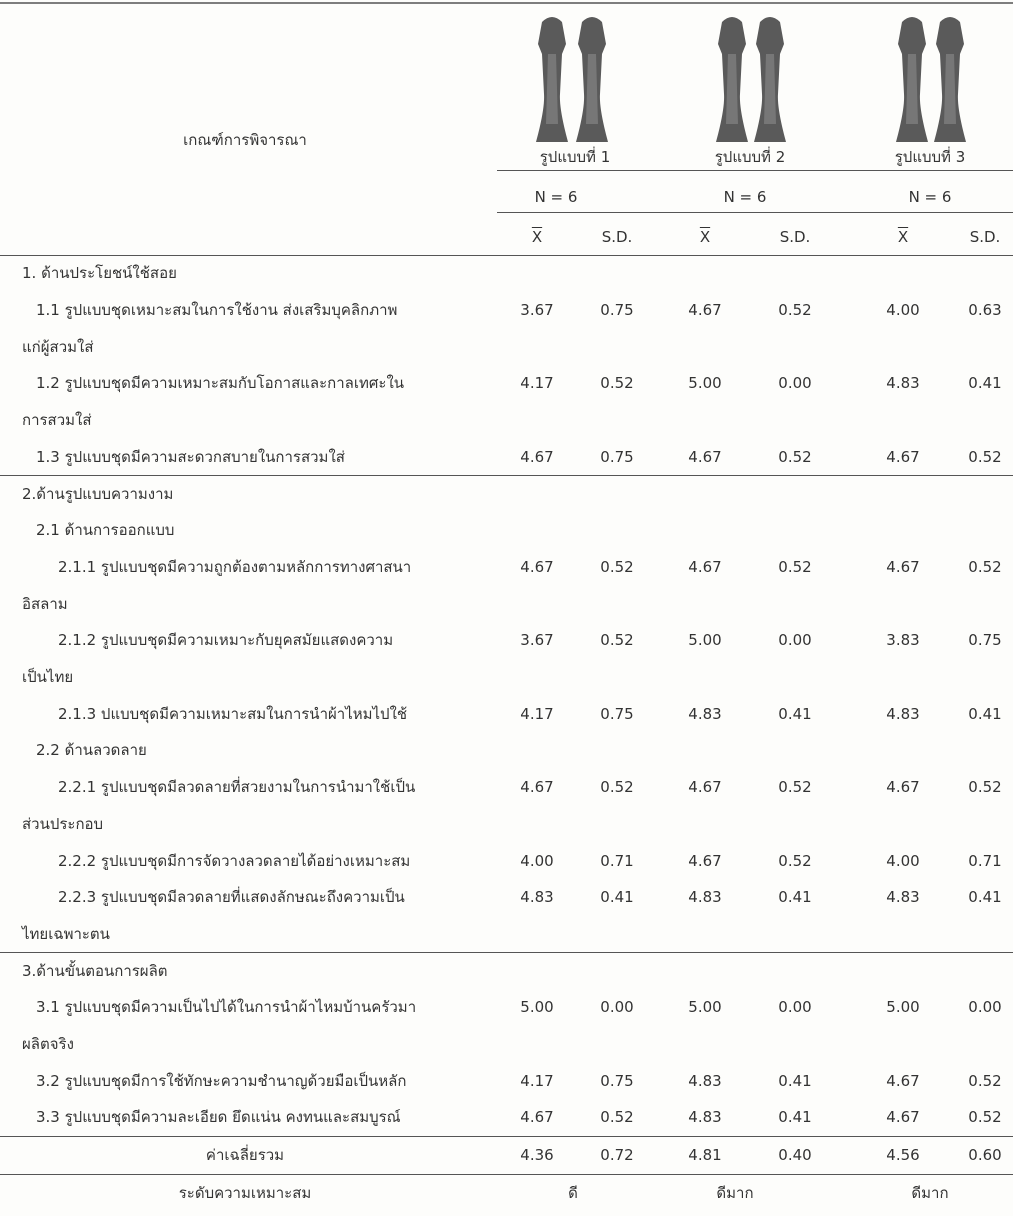  Describe the element at coordinates (98, 493) in the screenshot. I see `criterion-label: 2.ด้านรูปแบบความงาม` at that location.